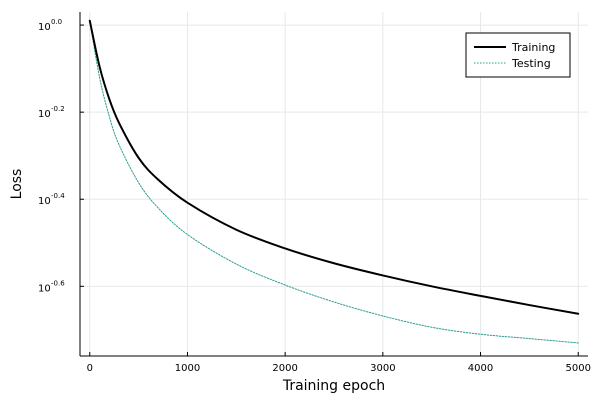 The width and height of the screenshot is (600, 400). I want to click on y-tick-label: 10 0.0, so click(50, 25).